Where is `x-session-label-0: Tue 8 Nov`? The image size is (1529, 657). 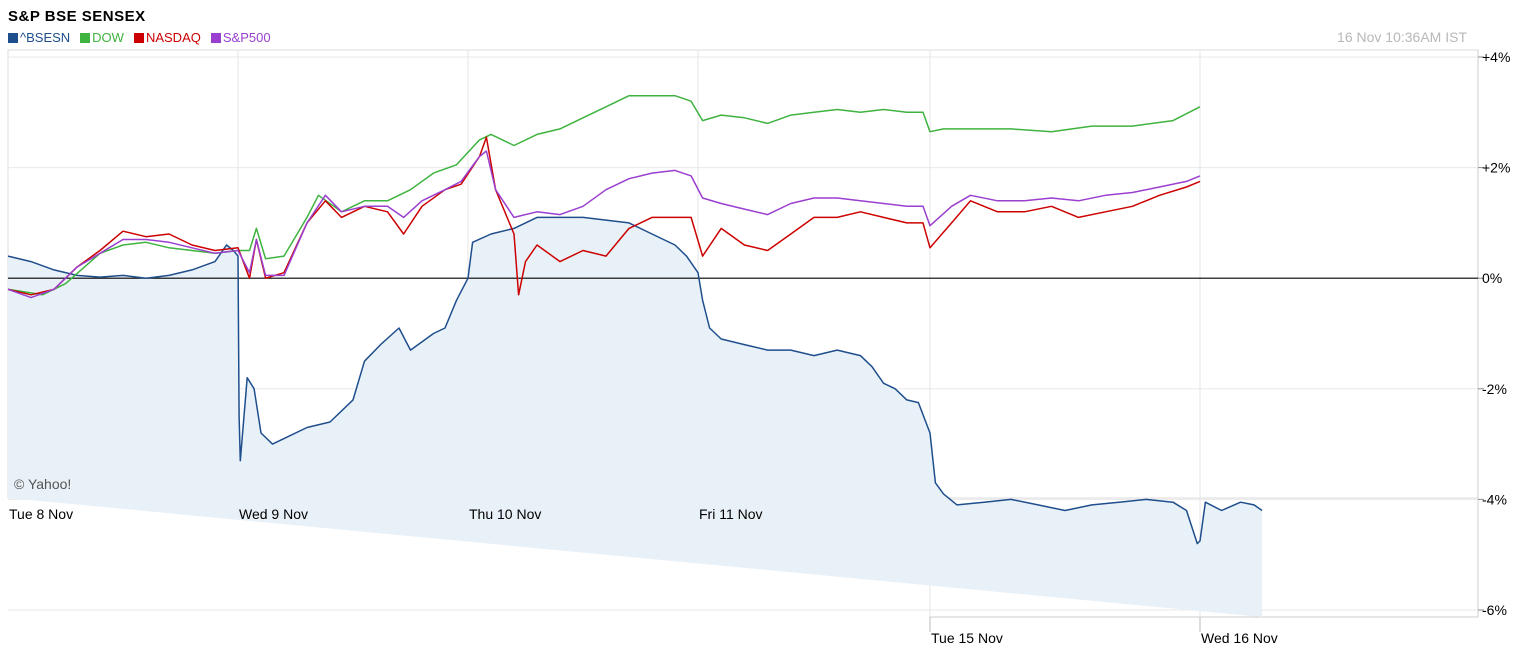 x-session-label-0: Tue 8 Nov is located at coordinates (41, 514).